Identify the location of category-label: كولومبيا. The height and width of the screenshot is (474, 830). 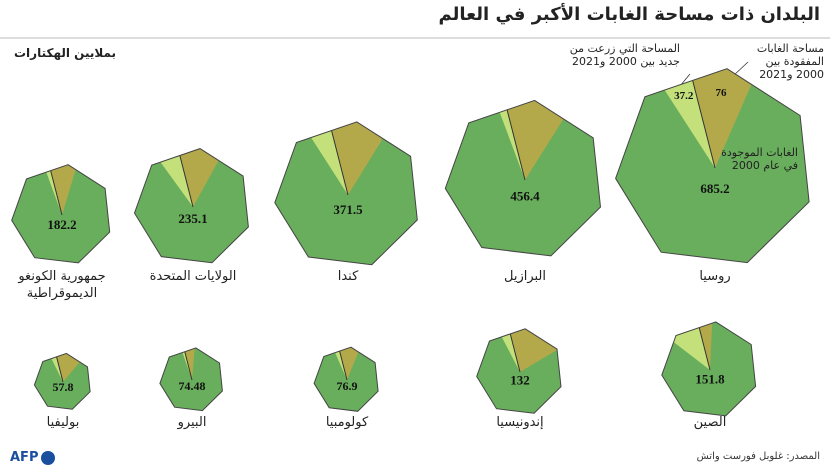
(347, 422).